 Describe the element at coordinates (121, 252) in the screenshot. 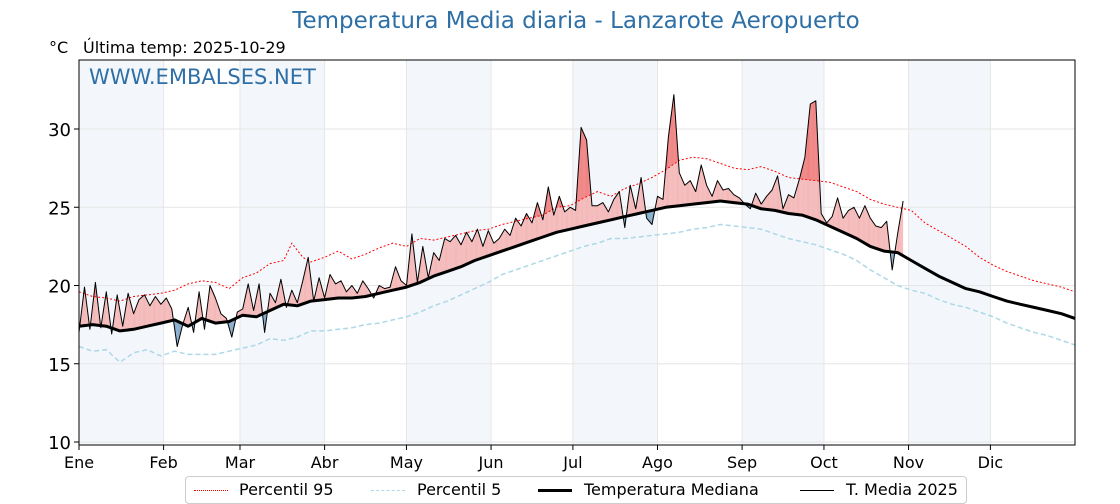

I see `month-band` at that location.